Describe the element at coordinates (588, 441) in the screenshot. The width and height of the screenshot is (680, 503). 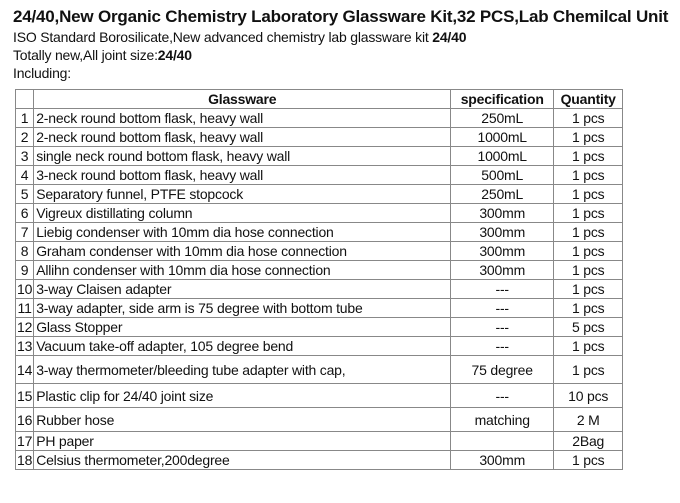
I see `cell-quantity: 2Bag` at that location.